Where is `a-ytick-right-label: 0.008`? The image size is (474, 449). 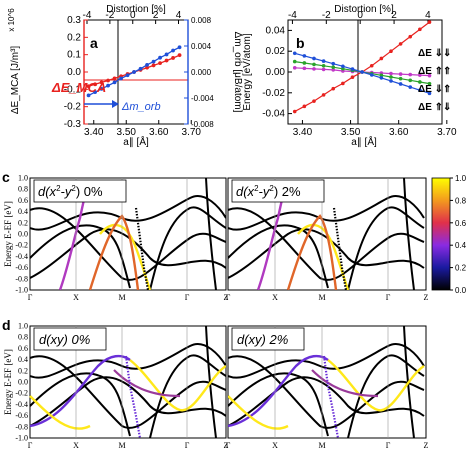 a-ytick-right-label: 0.008 is located at coordinates (201, 20).